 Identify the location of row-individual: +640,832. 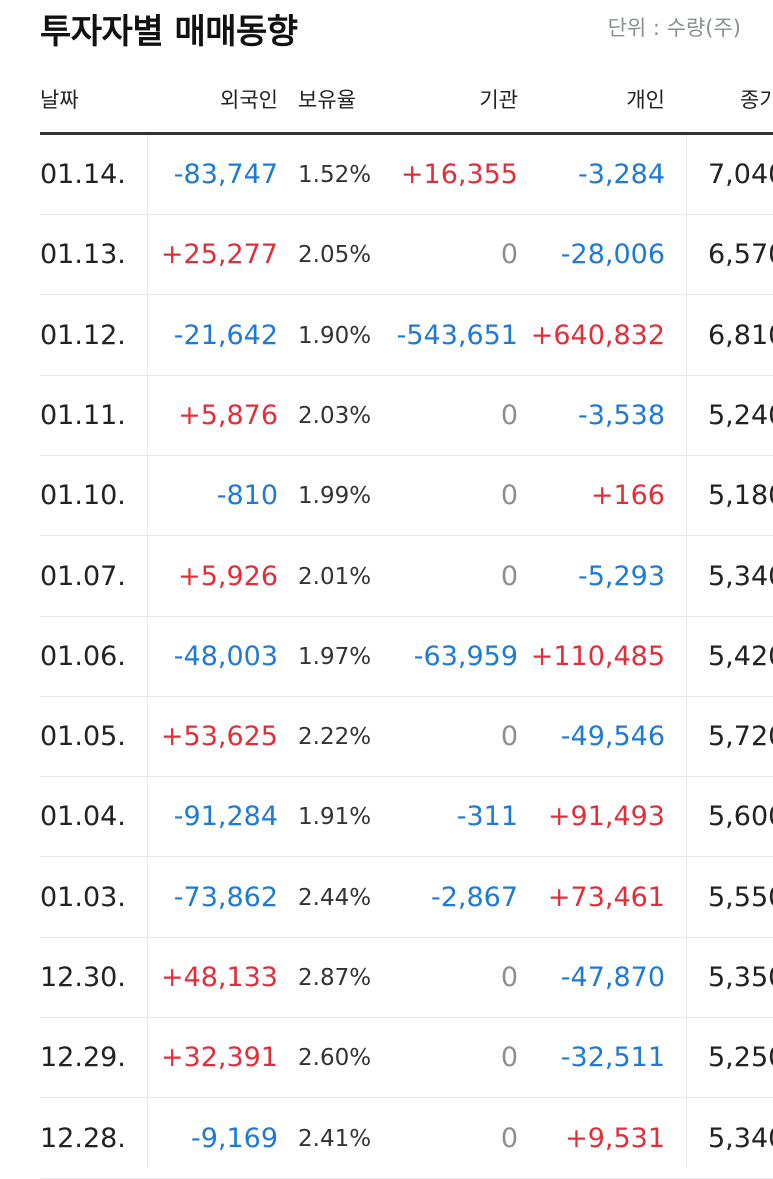
(597, 335).